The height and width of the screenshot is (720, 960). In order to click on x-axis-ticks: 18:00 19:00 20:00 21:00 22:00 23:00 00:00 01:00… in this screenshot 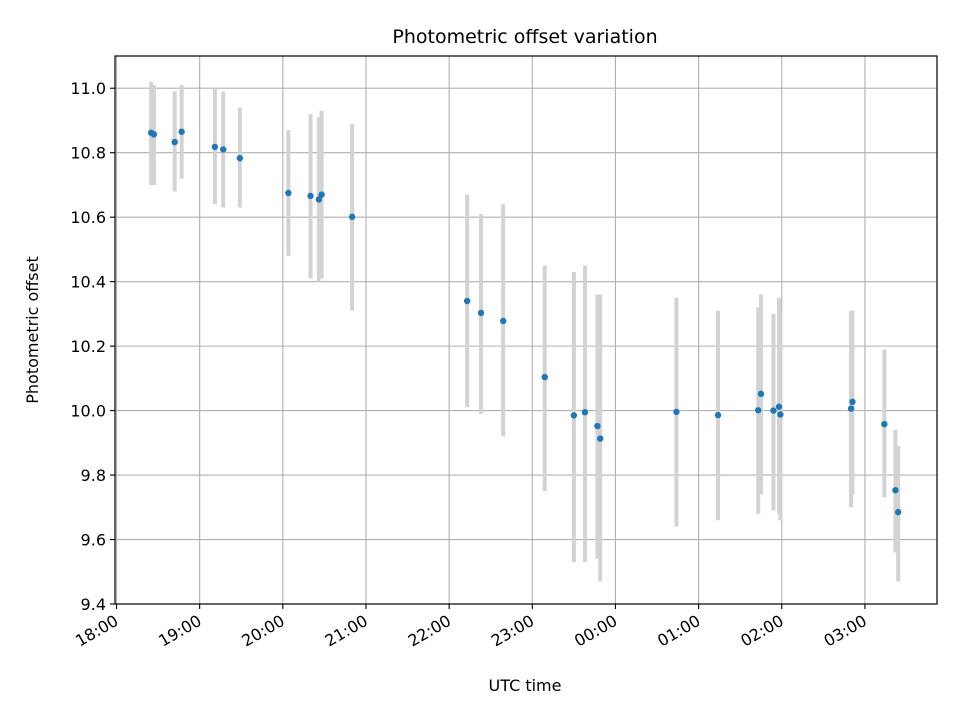, I will do `click(471, 627)`.